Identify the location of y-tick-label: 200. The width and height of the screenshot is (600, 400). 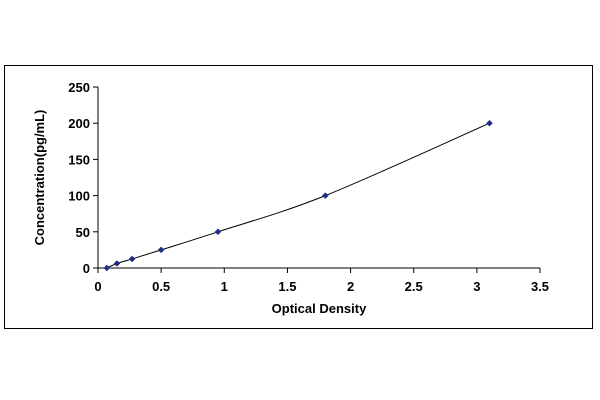
(79, 123).